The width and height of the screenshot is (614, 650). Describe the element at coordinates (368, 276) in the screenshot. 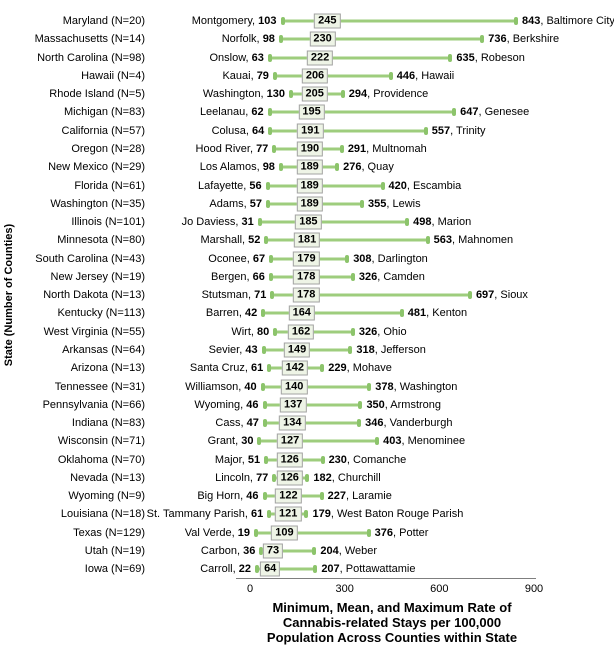

I see `max-value: 326` at that location.